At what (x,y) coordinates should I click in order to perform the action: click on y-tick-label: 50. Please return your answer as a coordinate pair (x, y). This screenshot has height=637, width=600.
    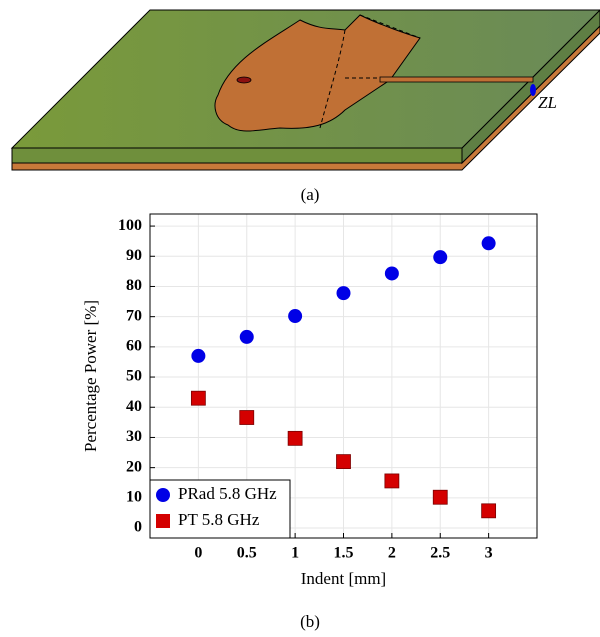
    Looking at the image, I should click on (134, 376).